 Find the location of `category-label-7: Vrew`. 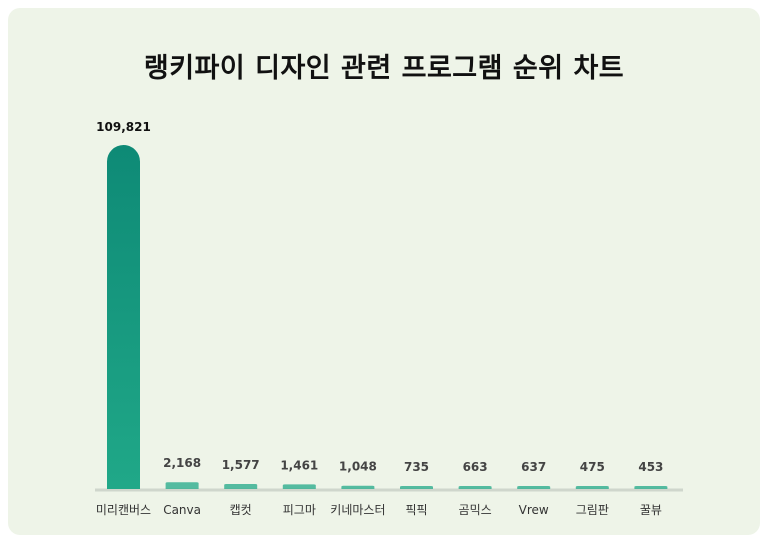

category-label-7: Vrew is located at coordinates (534, 510).